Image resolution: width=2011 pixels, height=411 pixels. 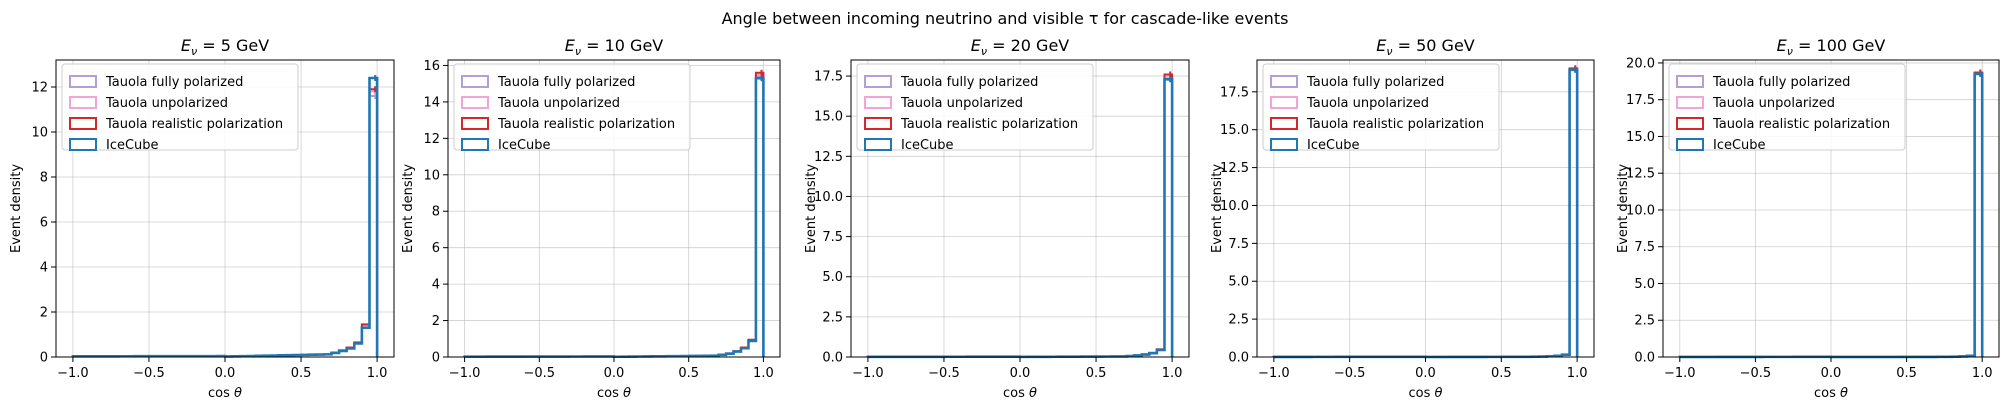 I want to click on panel-title: Eν = 50 GeV, so click(x=1425, y=47).